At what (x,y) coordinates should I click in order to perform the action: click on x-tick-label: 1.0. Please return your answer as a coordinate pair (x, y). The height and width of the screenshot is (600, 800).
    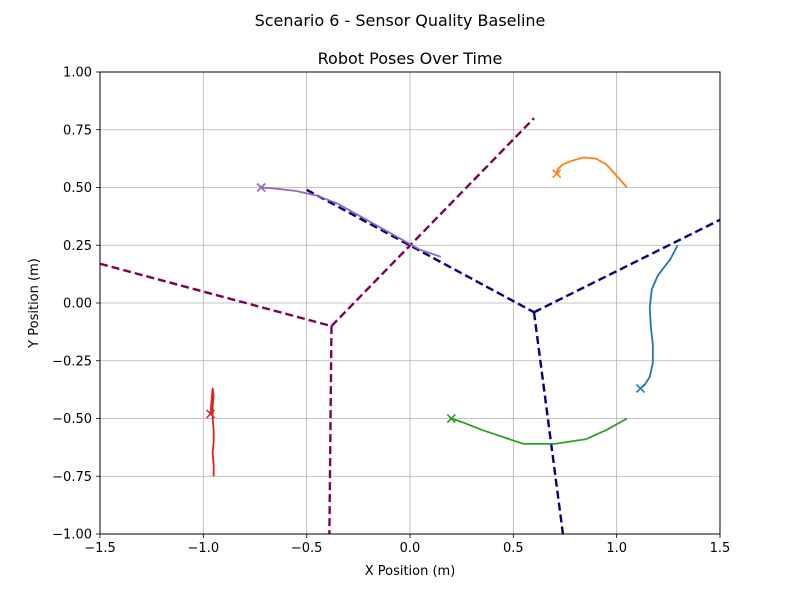
    Looking at the image, I should click on (616, 548).